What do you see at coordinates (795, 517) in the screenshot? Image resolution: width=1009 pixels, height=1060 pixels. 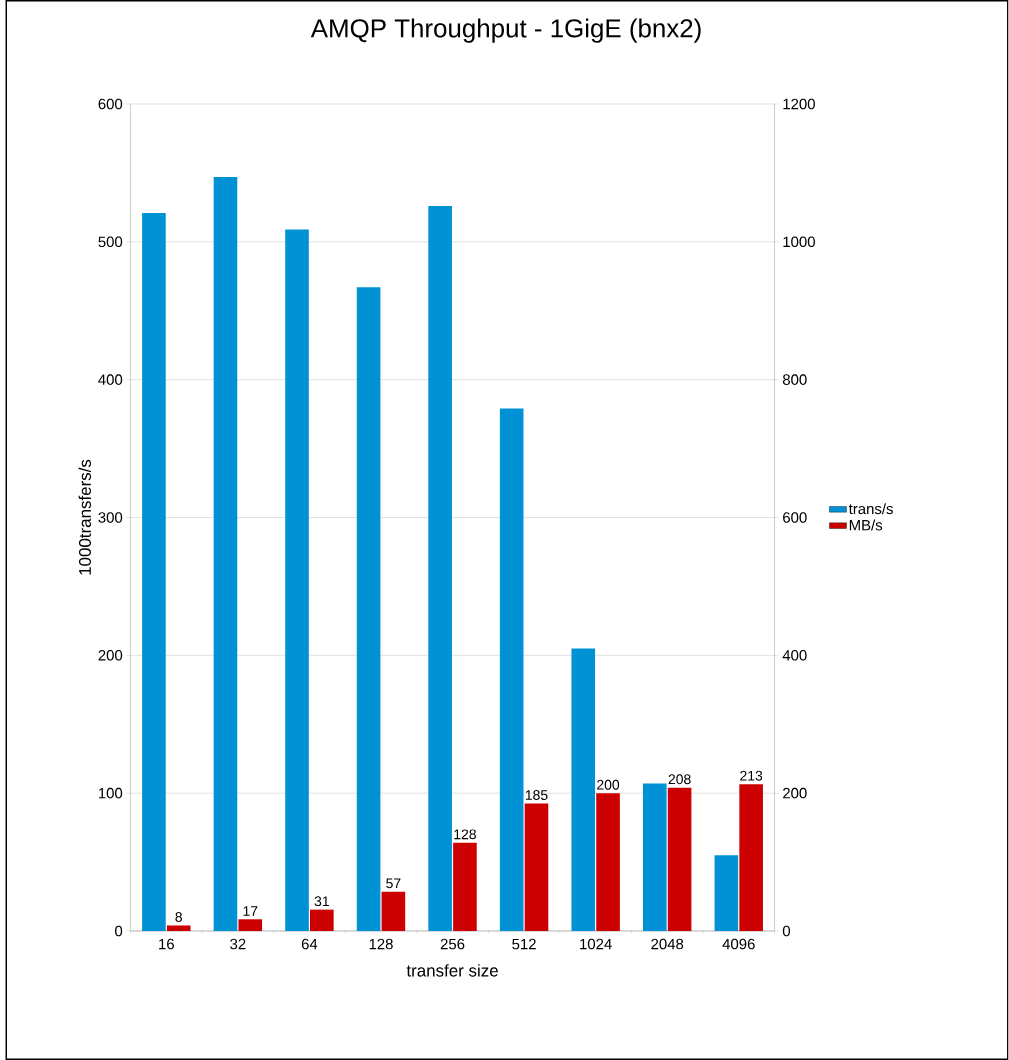 I see `y2-tick-label: 600` at bounding box center [795, 517].